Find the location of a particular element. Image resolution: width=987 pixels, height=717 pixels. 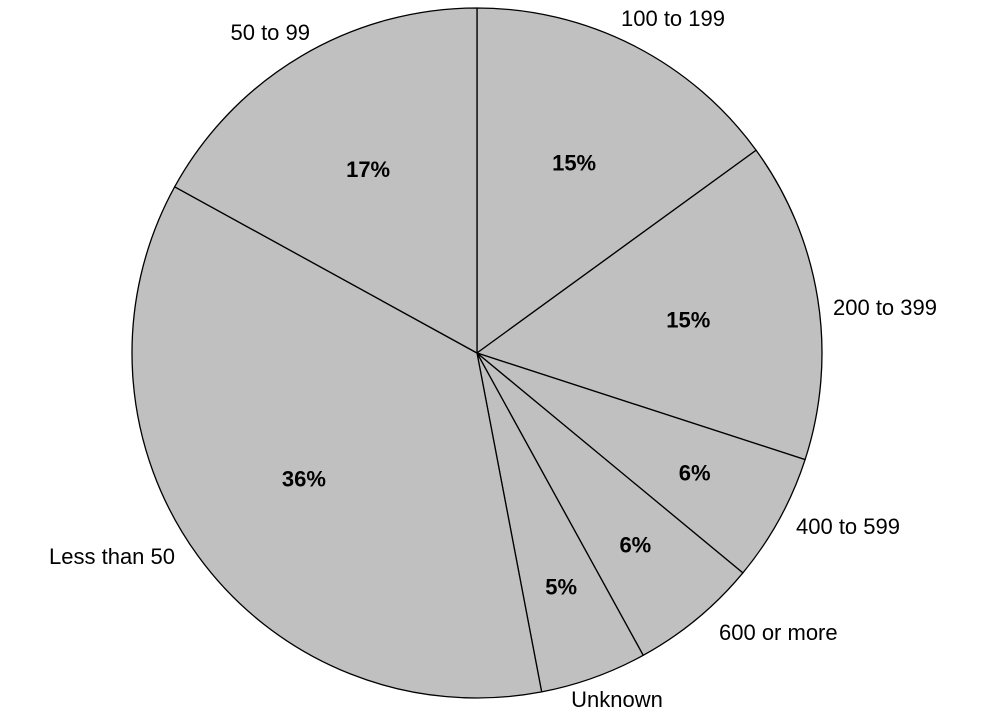

slice-category-label: 400 to 599 is located at coordinates (848, 526).